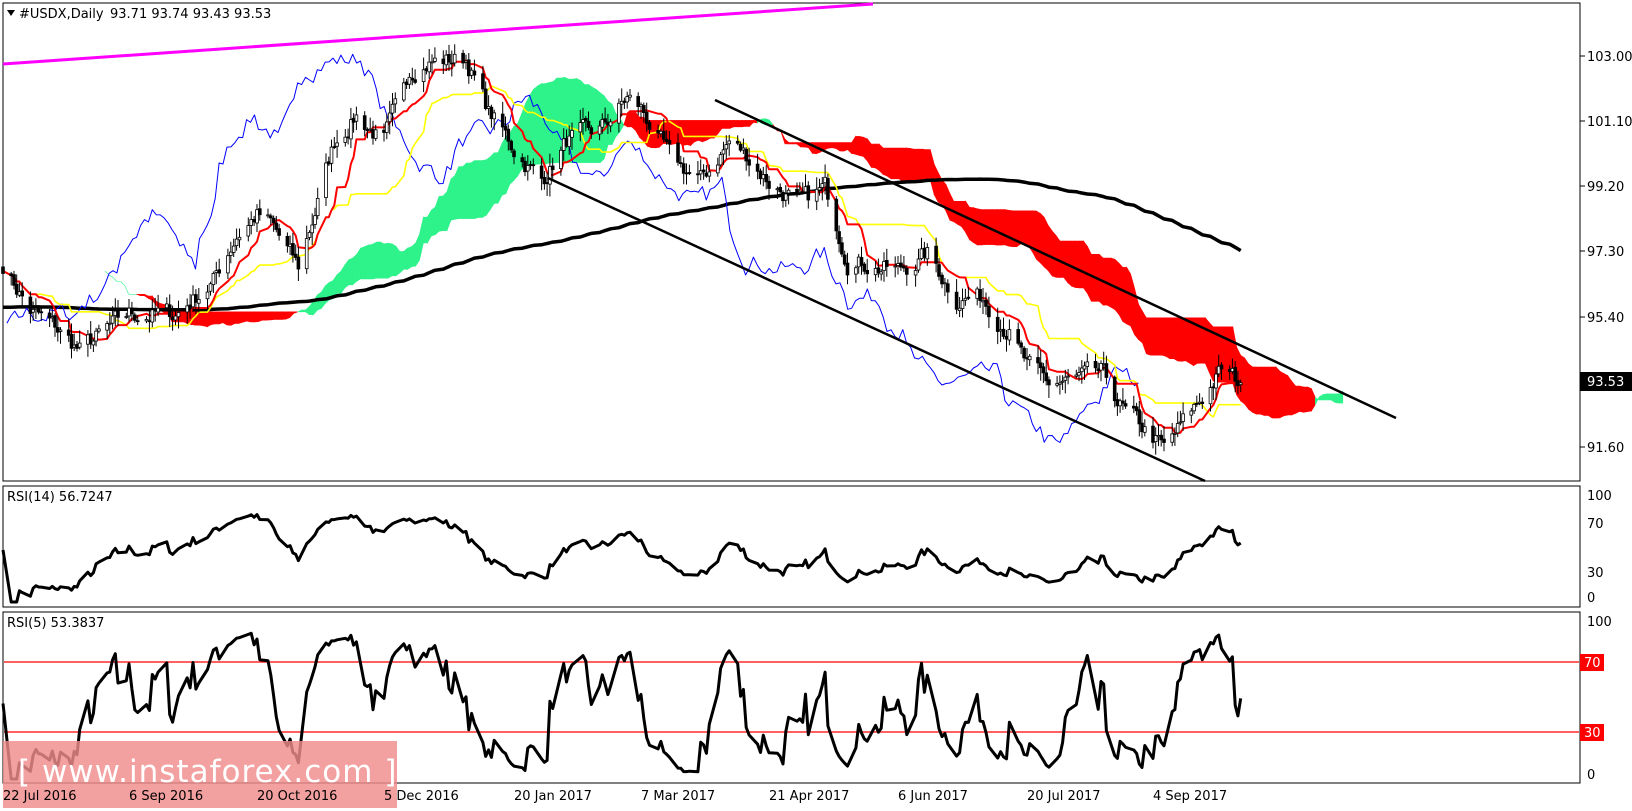 This screenshot has height=811, width=1632. Describe the element at coordinates (1609, 122) in the screenshot. I see `price-tick-label: 101.10` at that location.